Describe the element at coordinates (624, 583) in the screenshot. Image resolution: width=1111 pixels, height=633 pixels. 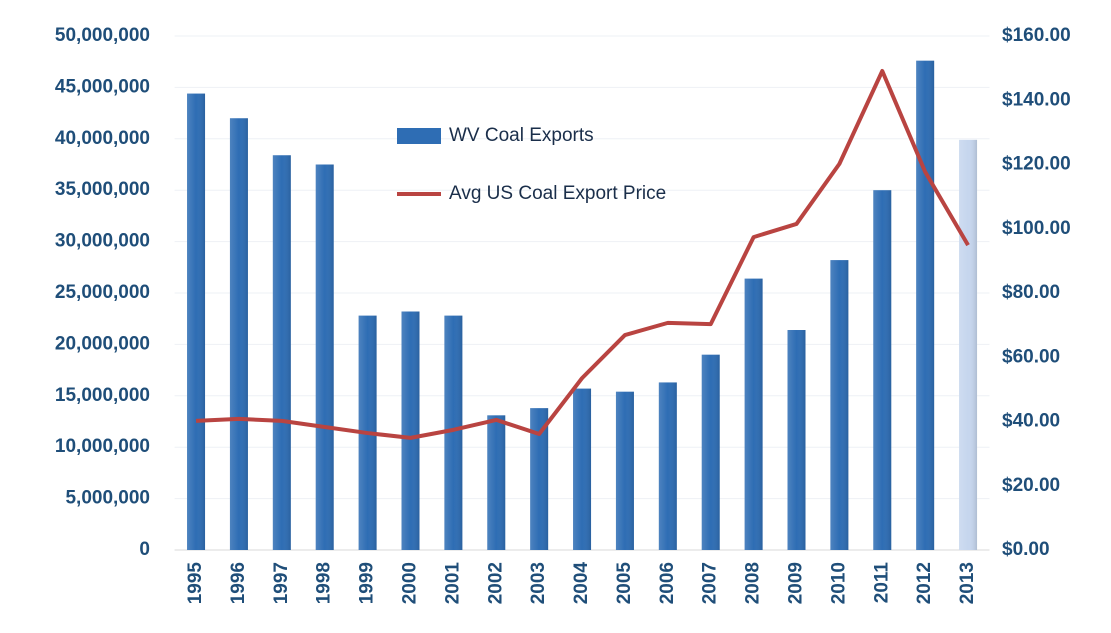
I see `x-tick-label: 2005` at that location.